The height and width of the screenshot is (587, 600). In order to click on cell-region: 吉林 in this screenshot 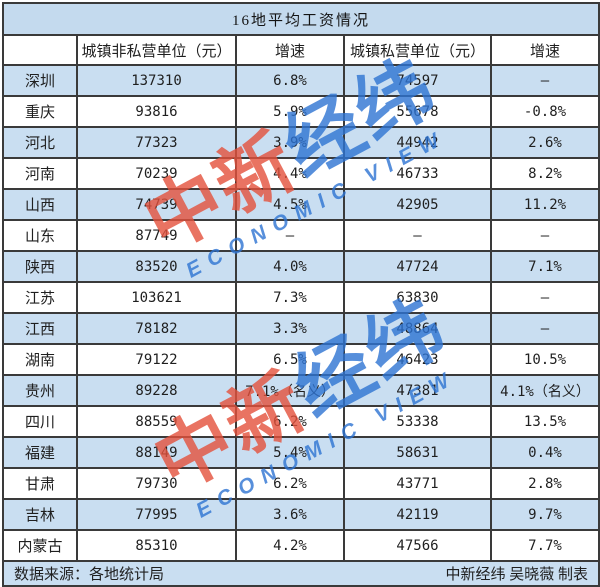, I will do `click(40, 514)`.